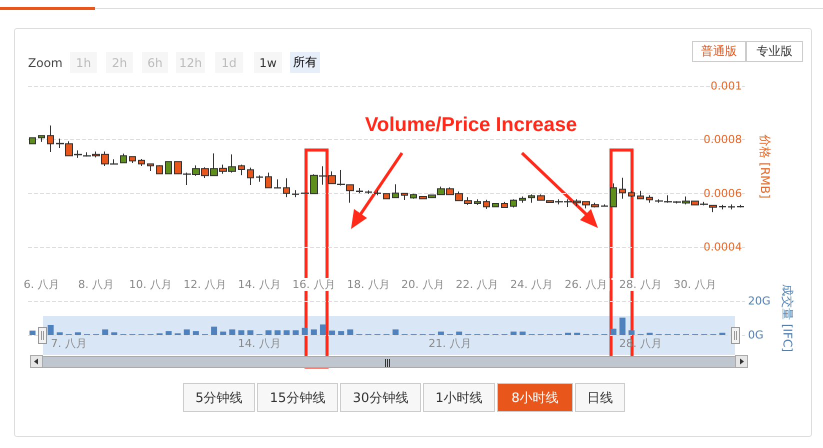  I want to click on text: 1w, so click(268, 62).